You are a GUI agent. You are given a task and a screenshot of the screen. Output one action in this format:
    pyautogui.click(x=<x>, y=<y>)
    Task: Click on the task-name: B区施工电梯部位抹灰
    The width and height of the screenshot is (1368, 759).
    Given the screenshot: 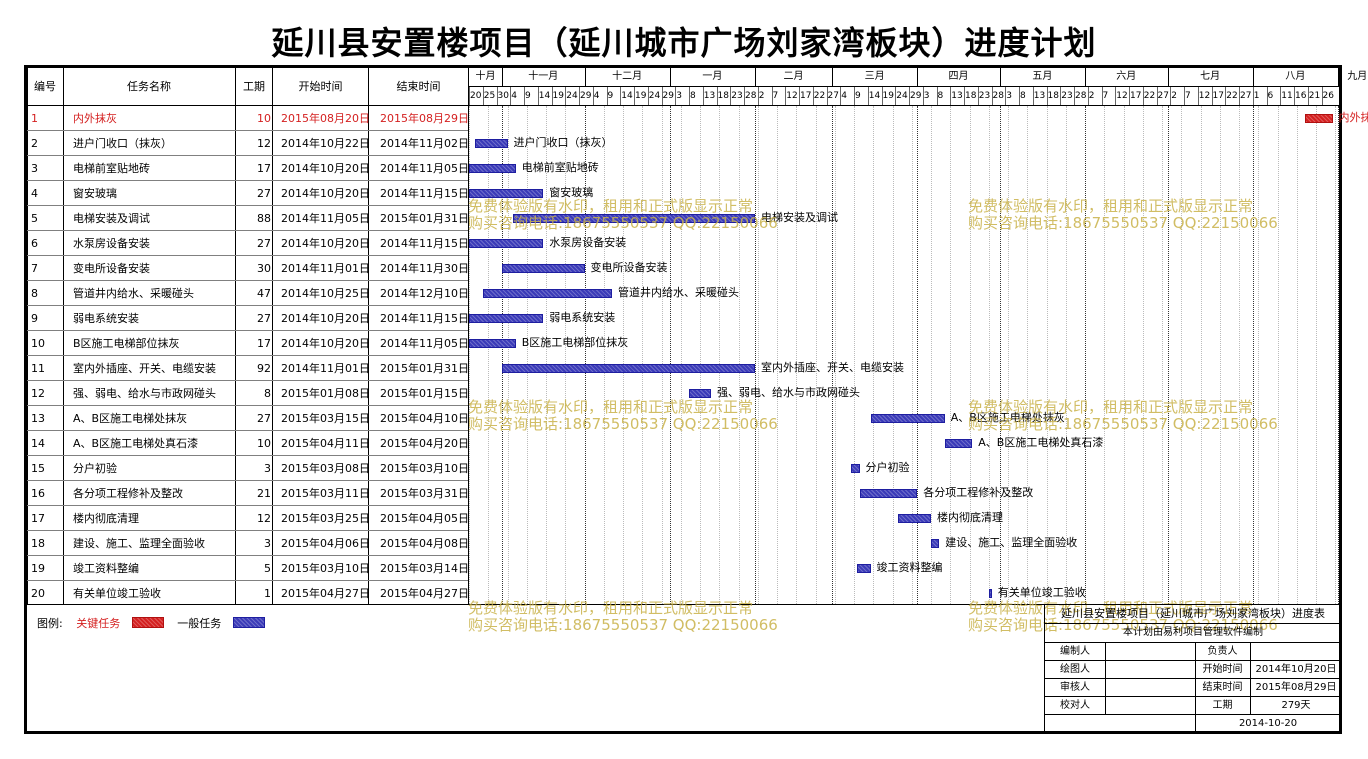 What is the action you would take?
    pyautogui.click(x=126, y=343)
    